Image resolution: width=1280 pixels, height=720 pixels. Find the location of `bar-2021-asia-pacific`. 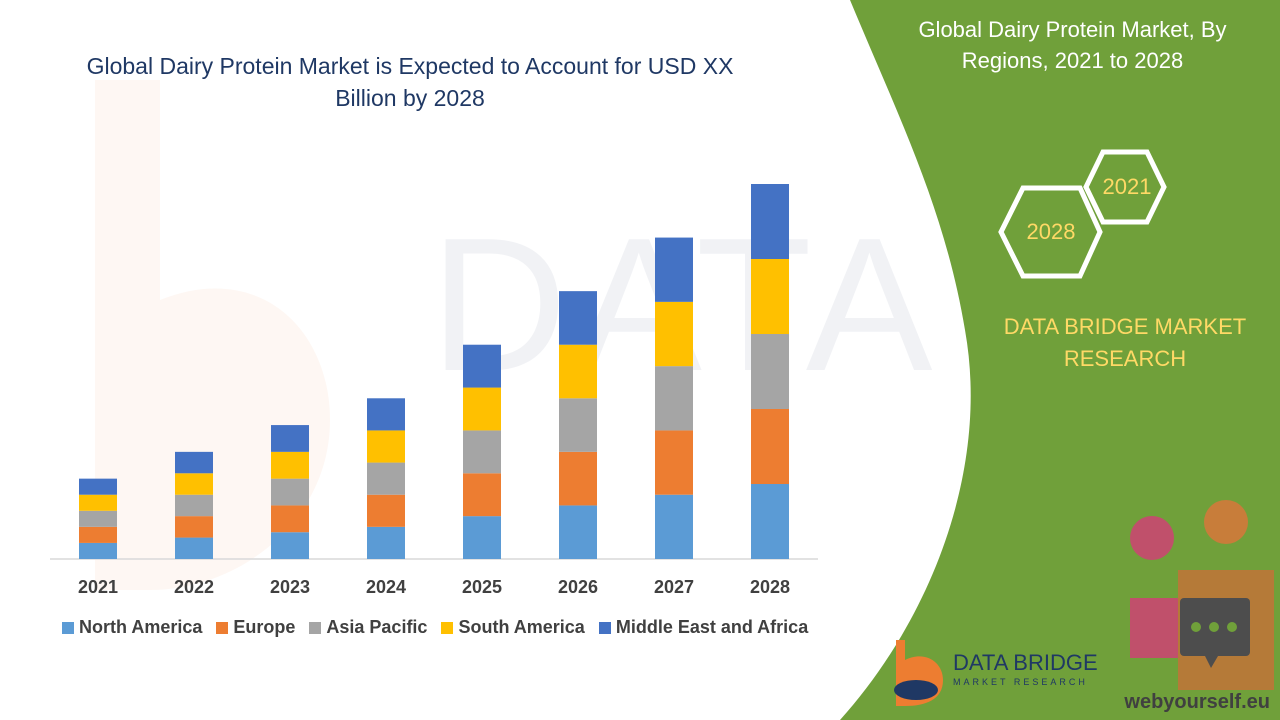

bar-2021-asia-pacific is located at coordinates (98, 518).